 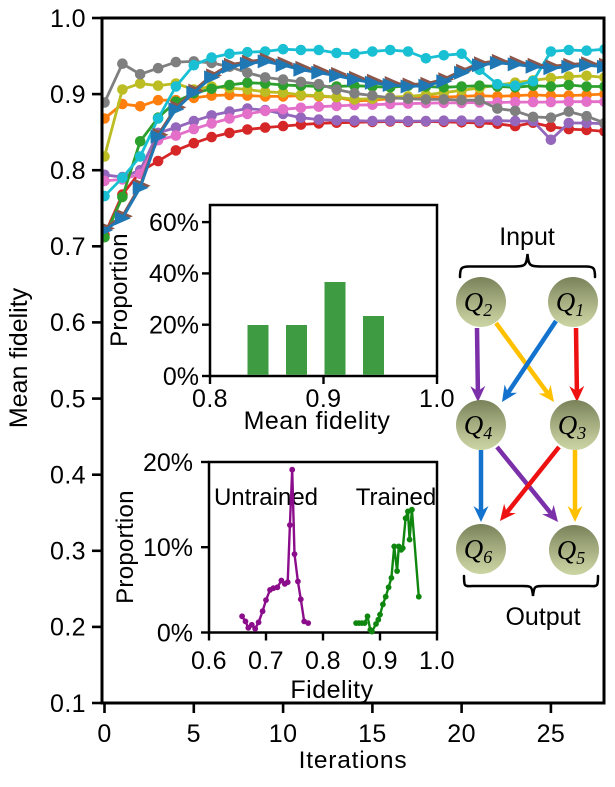 What do you see at coordinates (542, 617) in the screenshot?
I see `svg-text: Output` at bounding box center [542, 617].